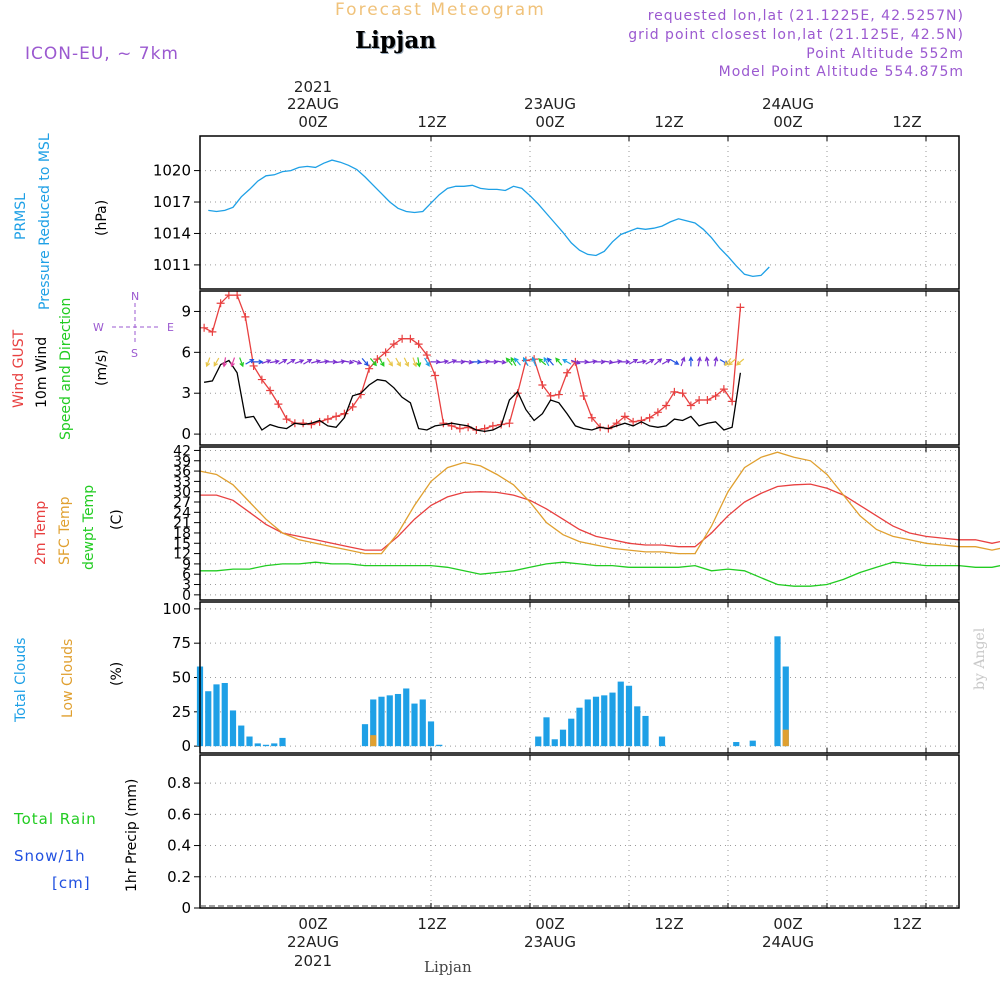 The width and height of the screenshot is (1000, 1000). What do you see at coordinates (176, 609) in the screenshot?
I see `clouds-ytick-label: 100` at bounding box center [176, 609].